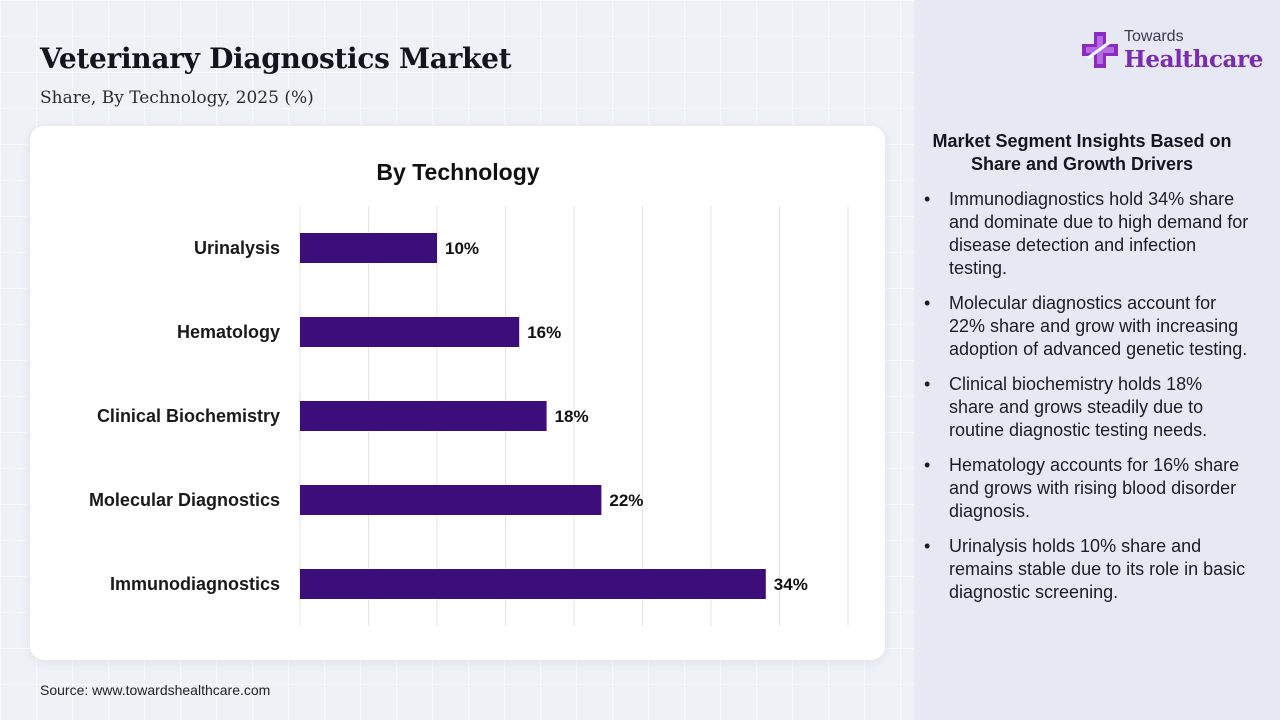 This screenshot has width=1280, height=720. Describe the element at coordinates (533, 584) in the screenshot. I see `bar-immunodiagnostics` at that location.